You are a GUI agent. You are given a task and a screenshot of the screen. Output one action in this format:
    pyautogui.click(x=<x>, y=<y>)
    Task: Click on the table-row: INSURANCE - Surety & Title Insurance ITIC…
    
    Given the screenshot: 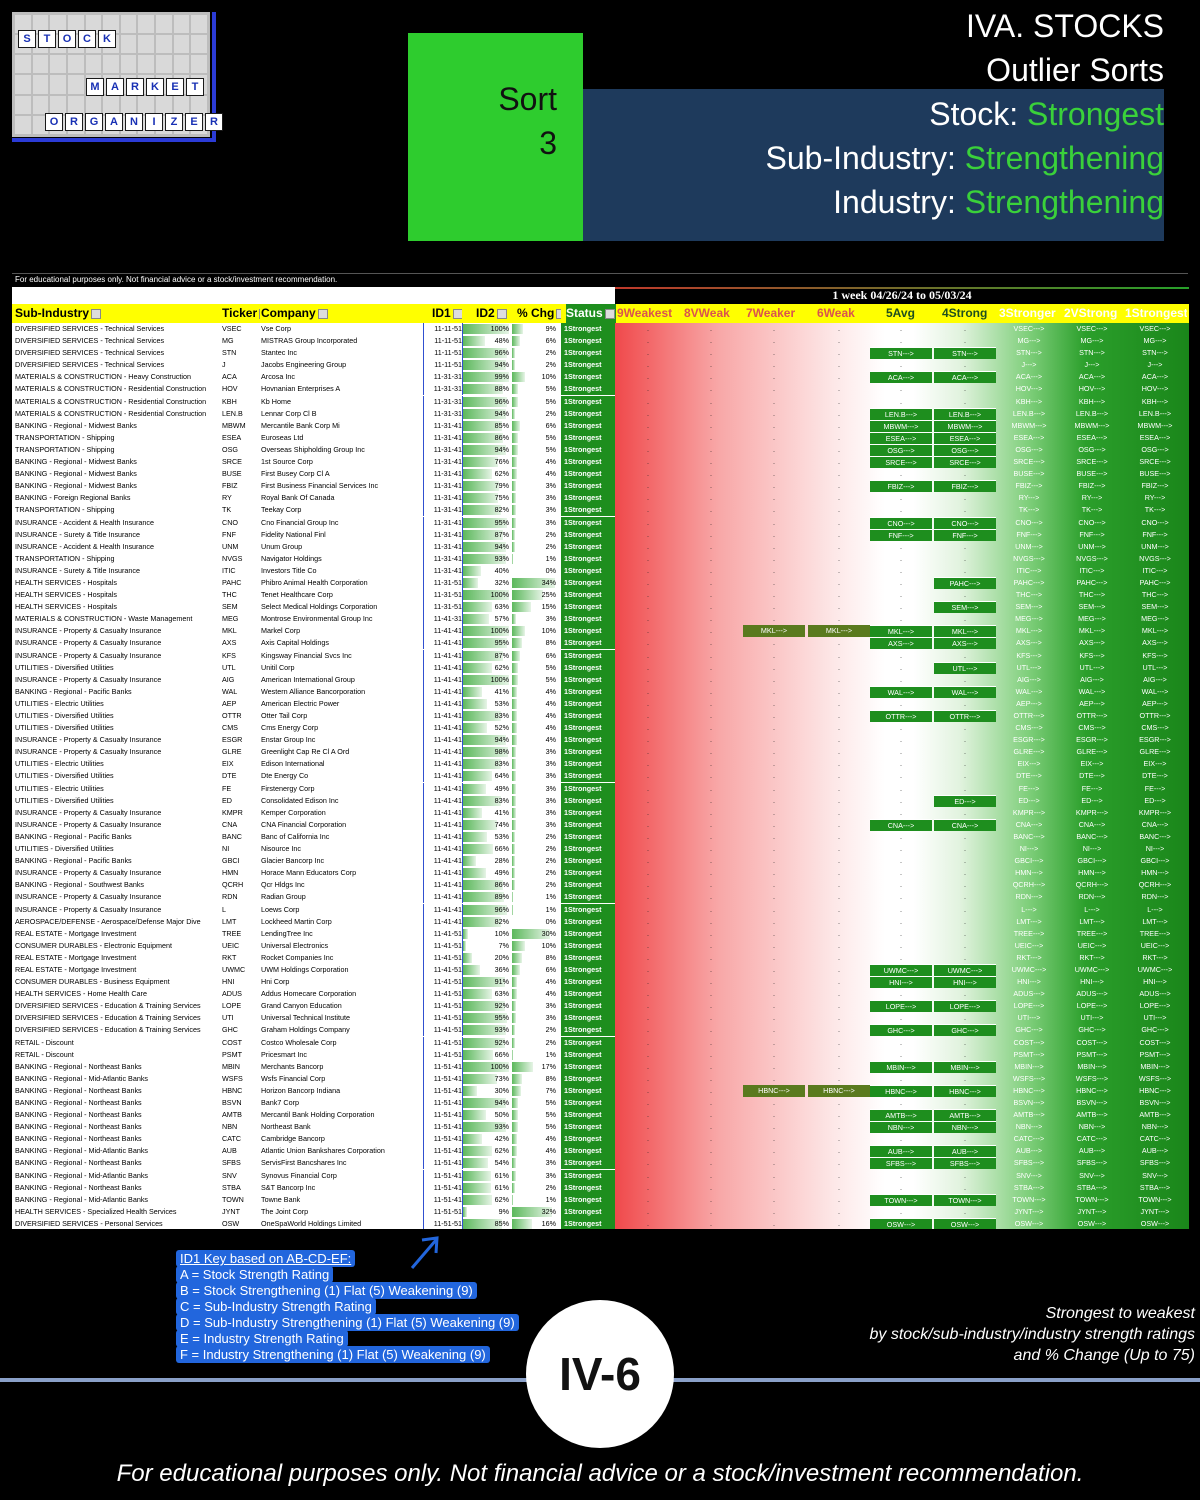 What is the action you would take?
    pyautogui.click(x=600, y=570)
    